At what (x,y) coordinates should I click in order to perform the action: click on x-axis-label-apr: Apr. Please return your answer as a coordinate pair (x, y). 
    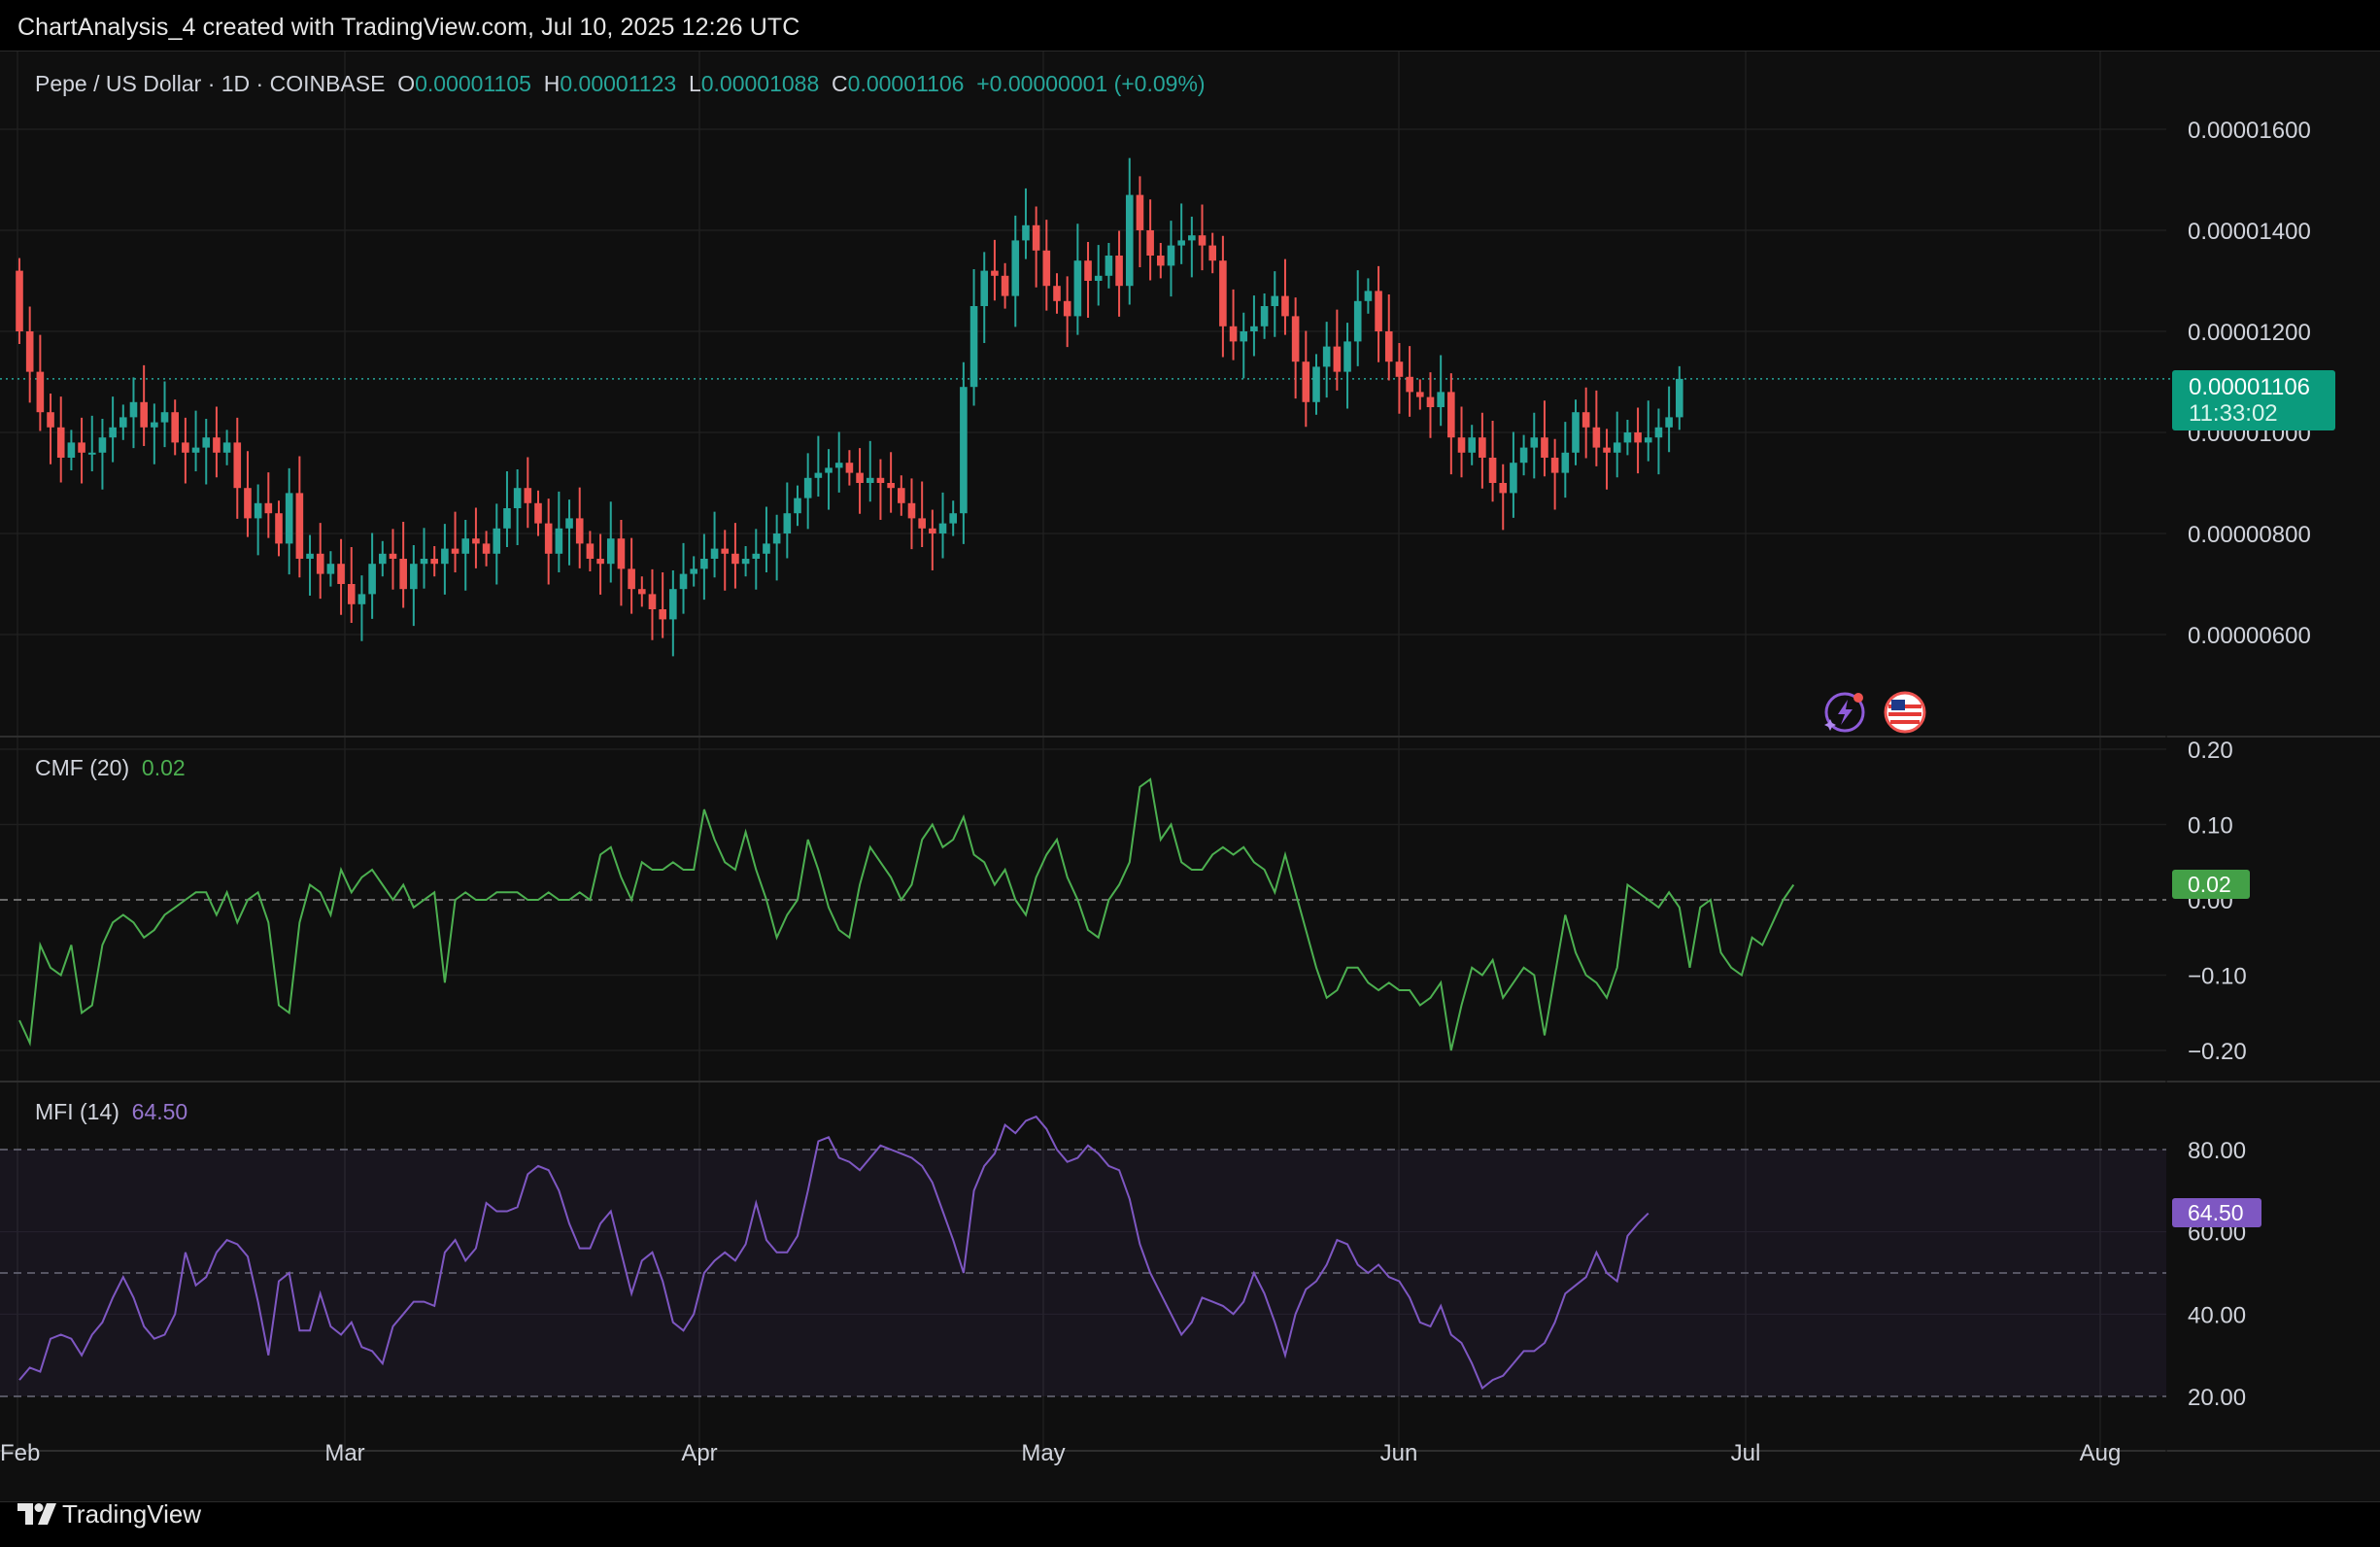
    Looking at the image, I should click on (699, 1453).